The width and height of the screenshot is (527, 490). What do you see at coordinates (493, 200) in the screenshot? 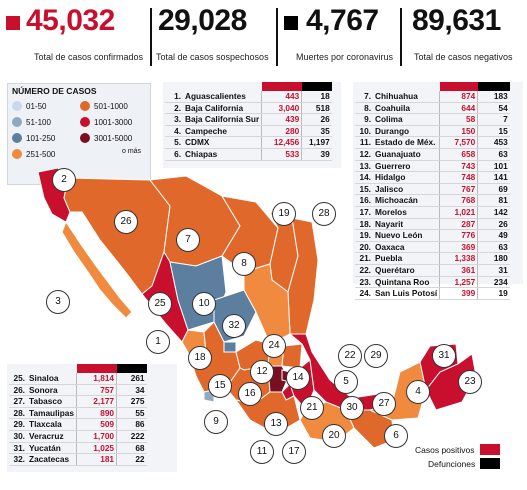
I see `deaths: 81` at bounding box center [493, 200].